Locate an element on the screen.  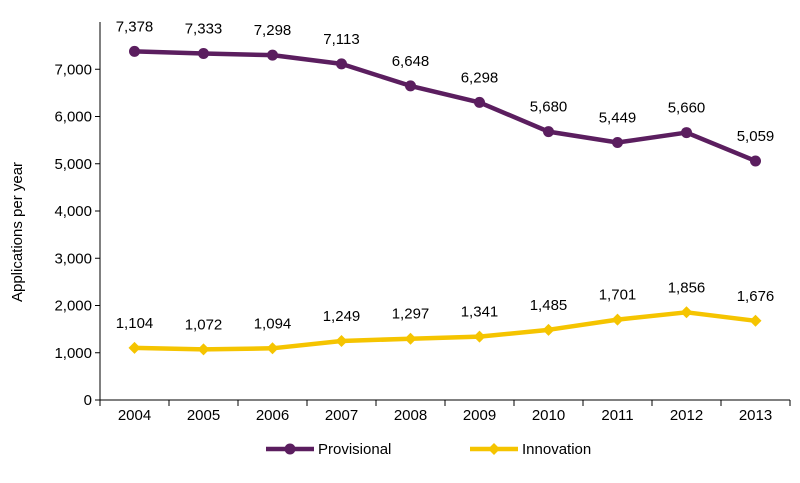
data-label: 1,701 is located at coordinates (618, 295).